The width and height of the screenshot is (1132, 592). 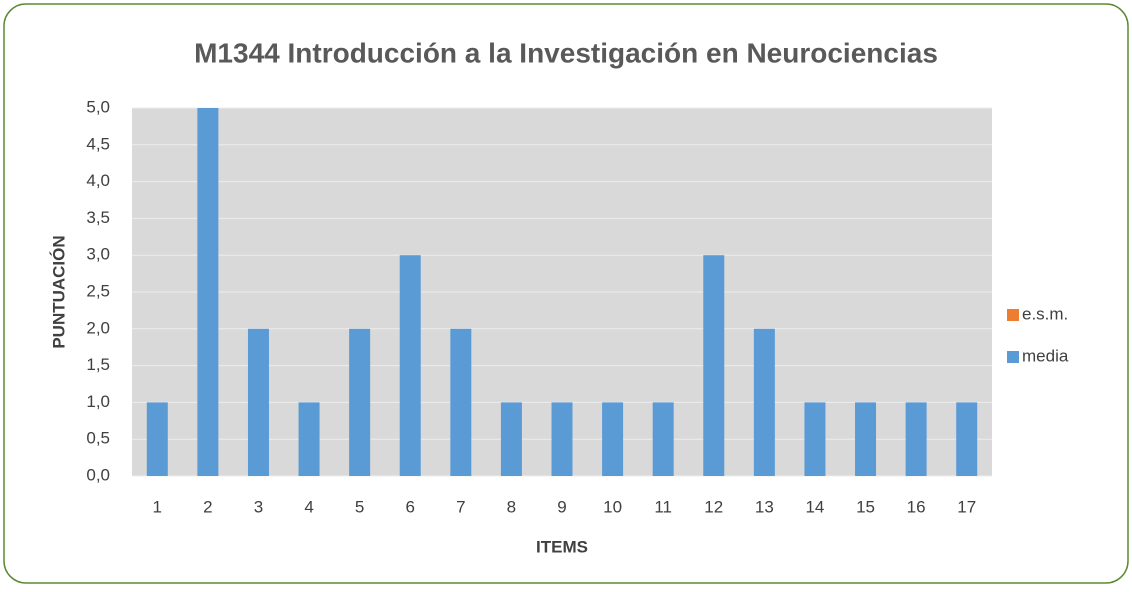 What do you see at coordinates (410, 506) in the screenshot?
I see `x-tick-label: 6` at bounding box center [410, 506].